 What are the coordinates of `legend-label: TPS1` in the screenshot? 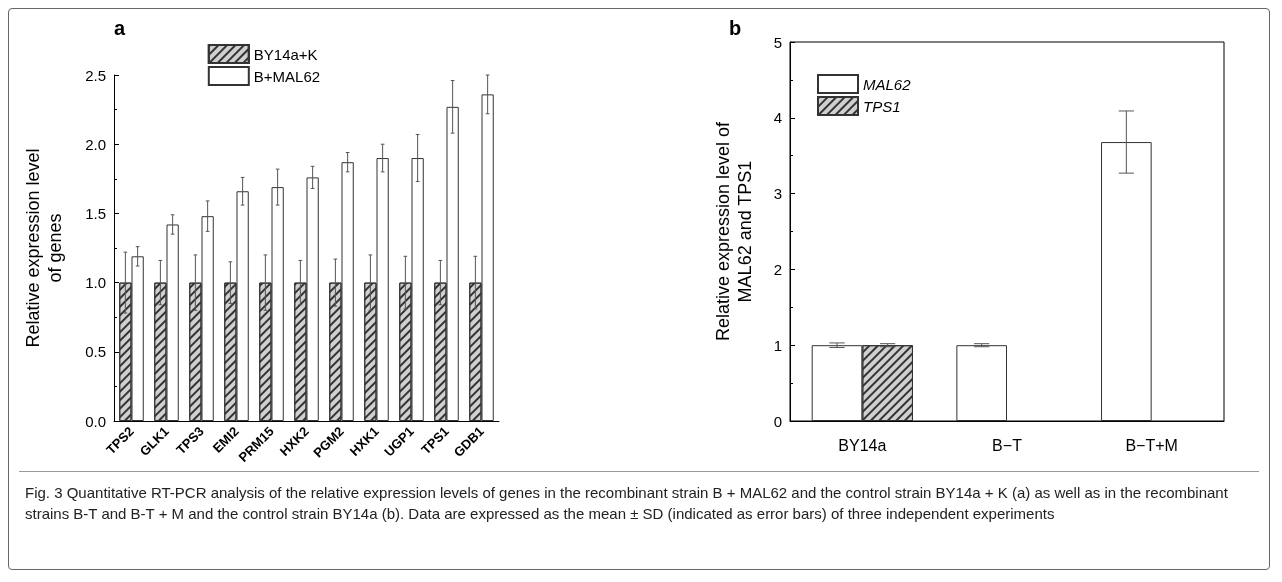 It's located at (882, 106).